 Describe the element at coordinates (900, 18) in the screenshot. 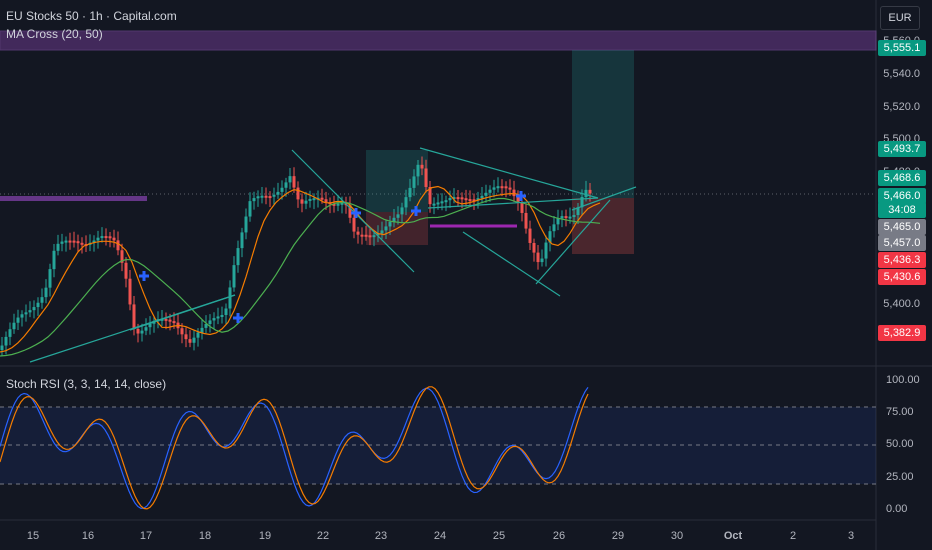

I see `currency-button: EUR` at that location.